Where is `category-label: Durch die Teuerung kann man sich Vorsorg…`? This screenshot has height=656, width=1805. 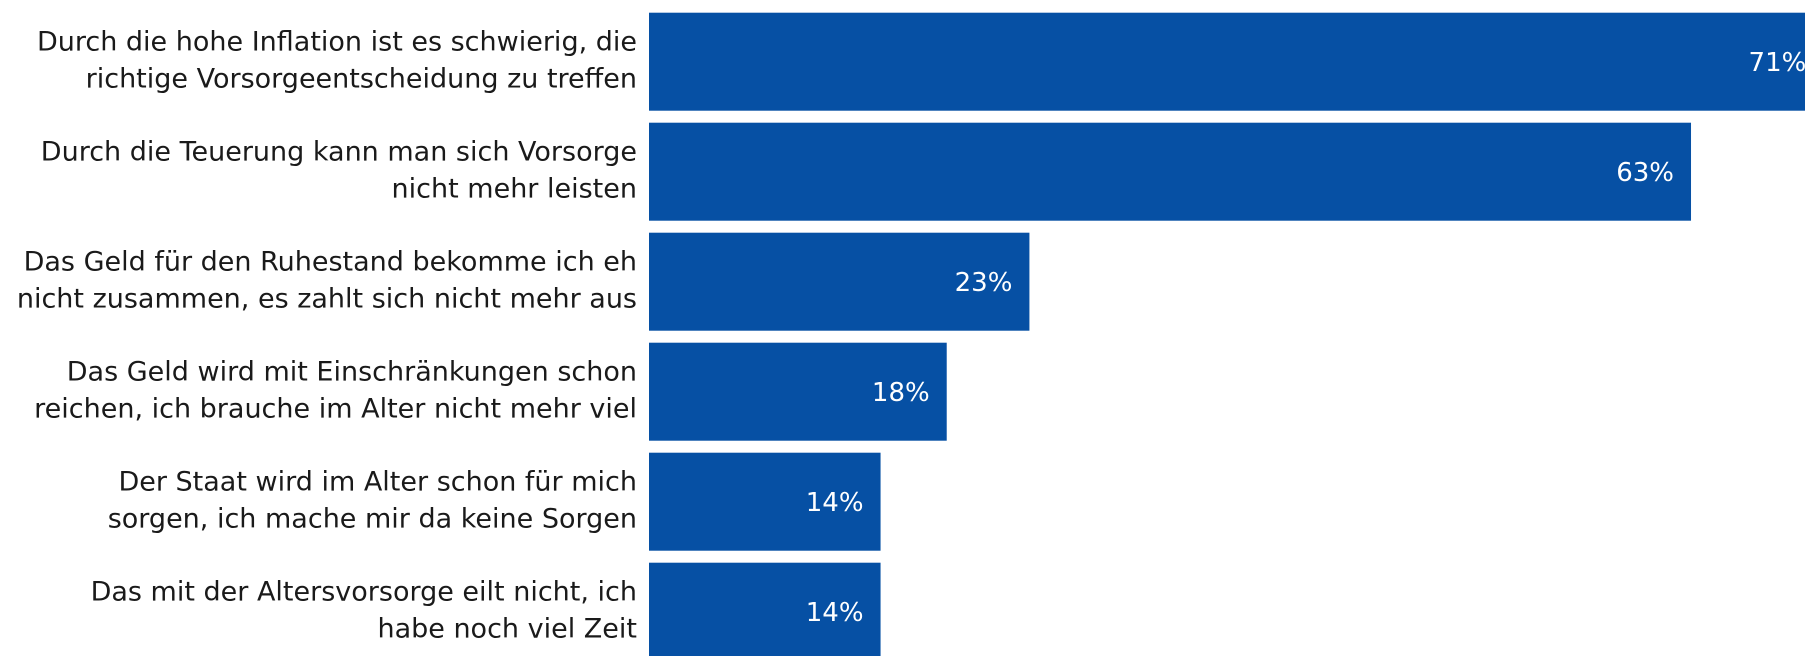 category-label: Durch die Teuerung kann man sich Vorsorg… is located at coordinates (339, 152).